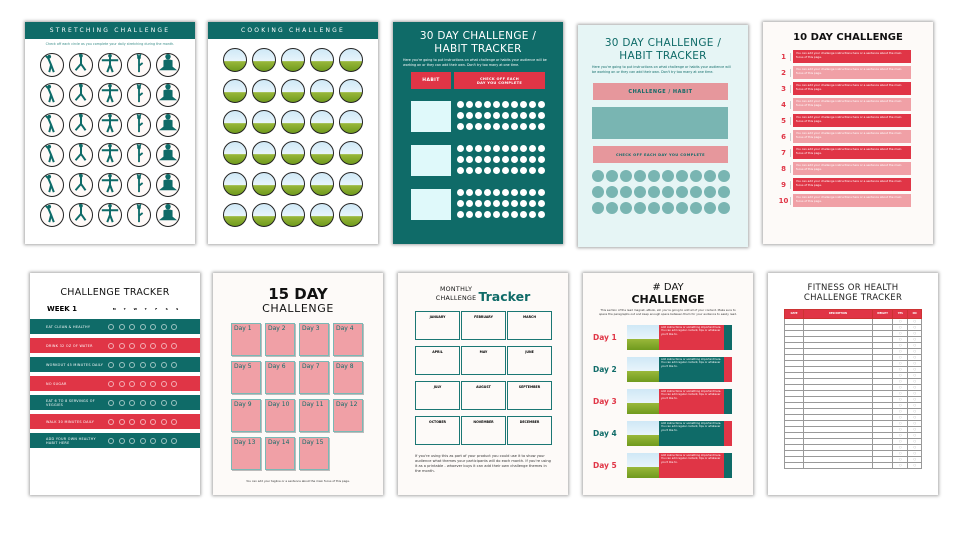  What do you see at coordinates (280, 339) in the screenshot?
I see `day-box: Day 2` at bounding box center [280, 339].